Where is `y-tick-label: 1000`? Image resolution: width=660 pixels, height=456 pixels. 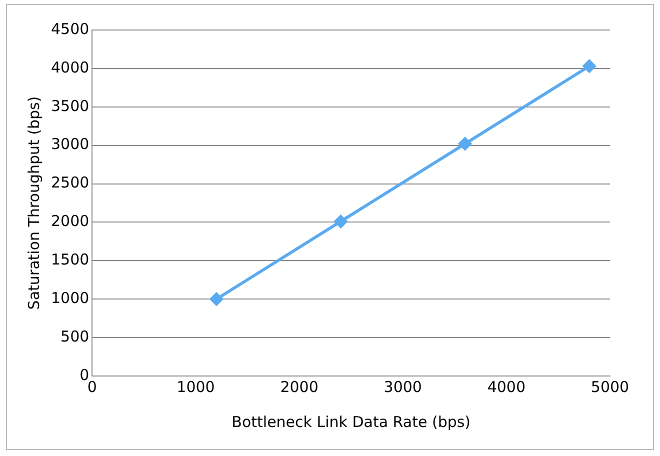 y-tick-label: 1000 is located at coordinates (70, 298).